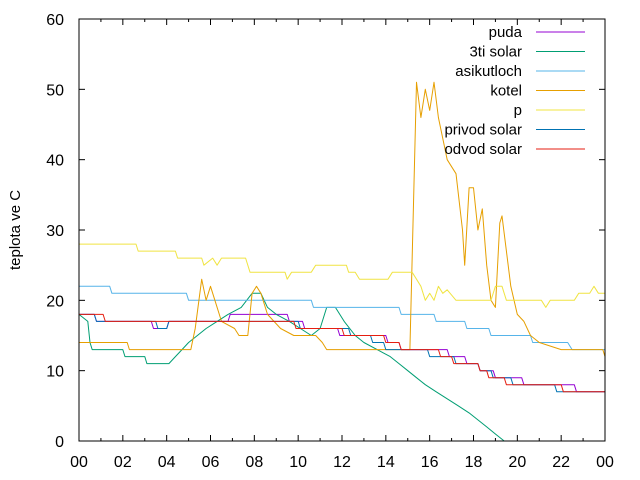 The image size is (640, 480). What do you see at coordinates (386, 462) in the screenshot?
I see `x-tick-label: 14` at bounding box center [386, 462].